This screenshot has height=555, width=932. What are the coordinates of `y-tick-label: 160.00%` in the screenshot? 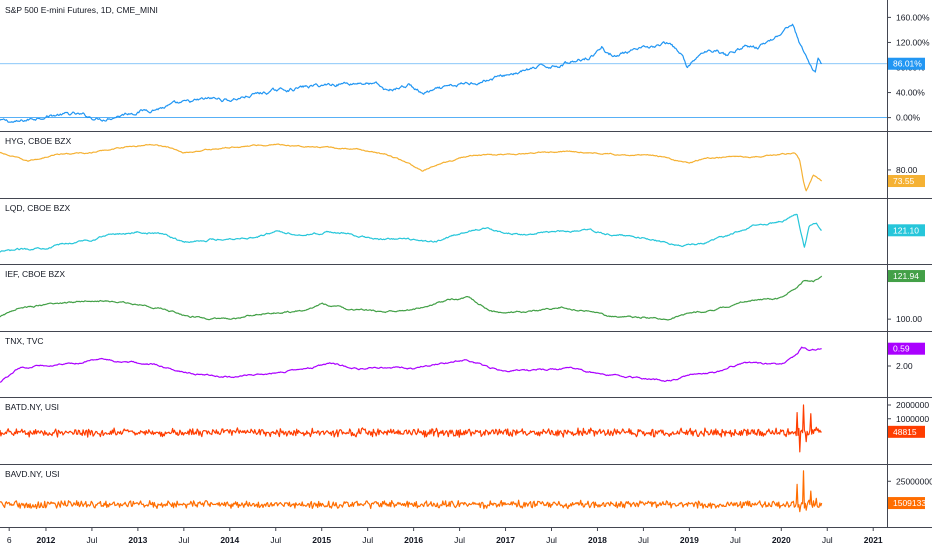 It's located at (913, 17).